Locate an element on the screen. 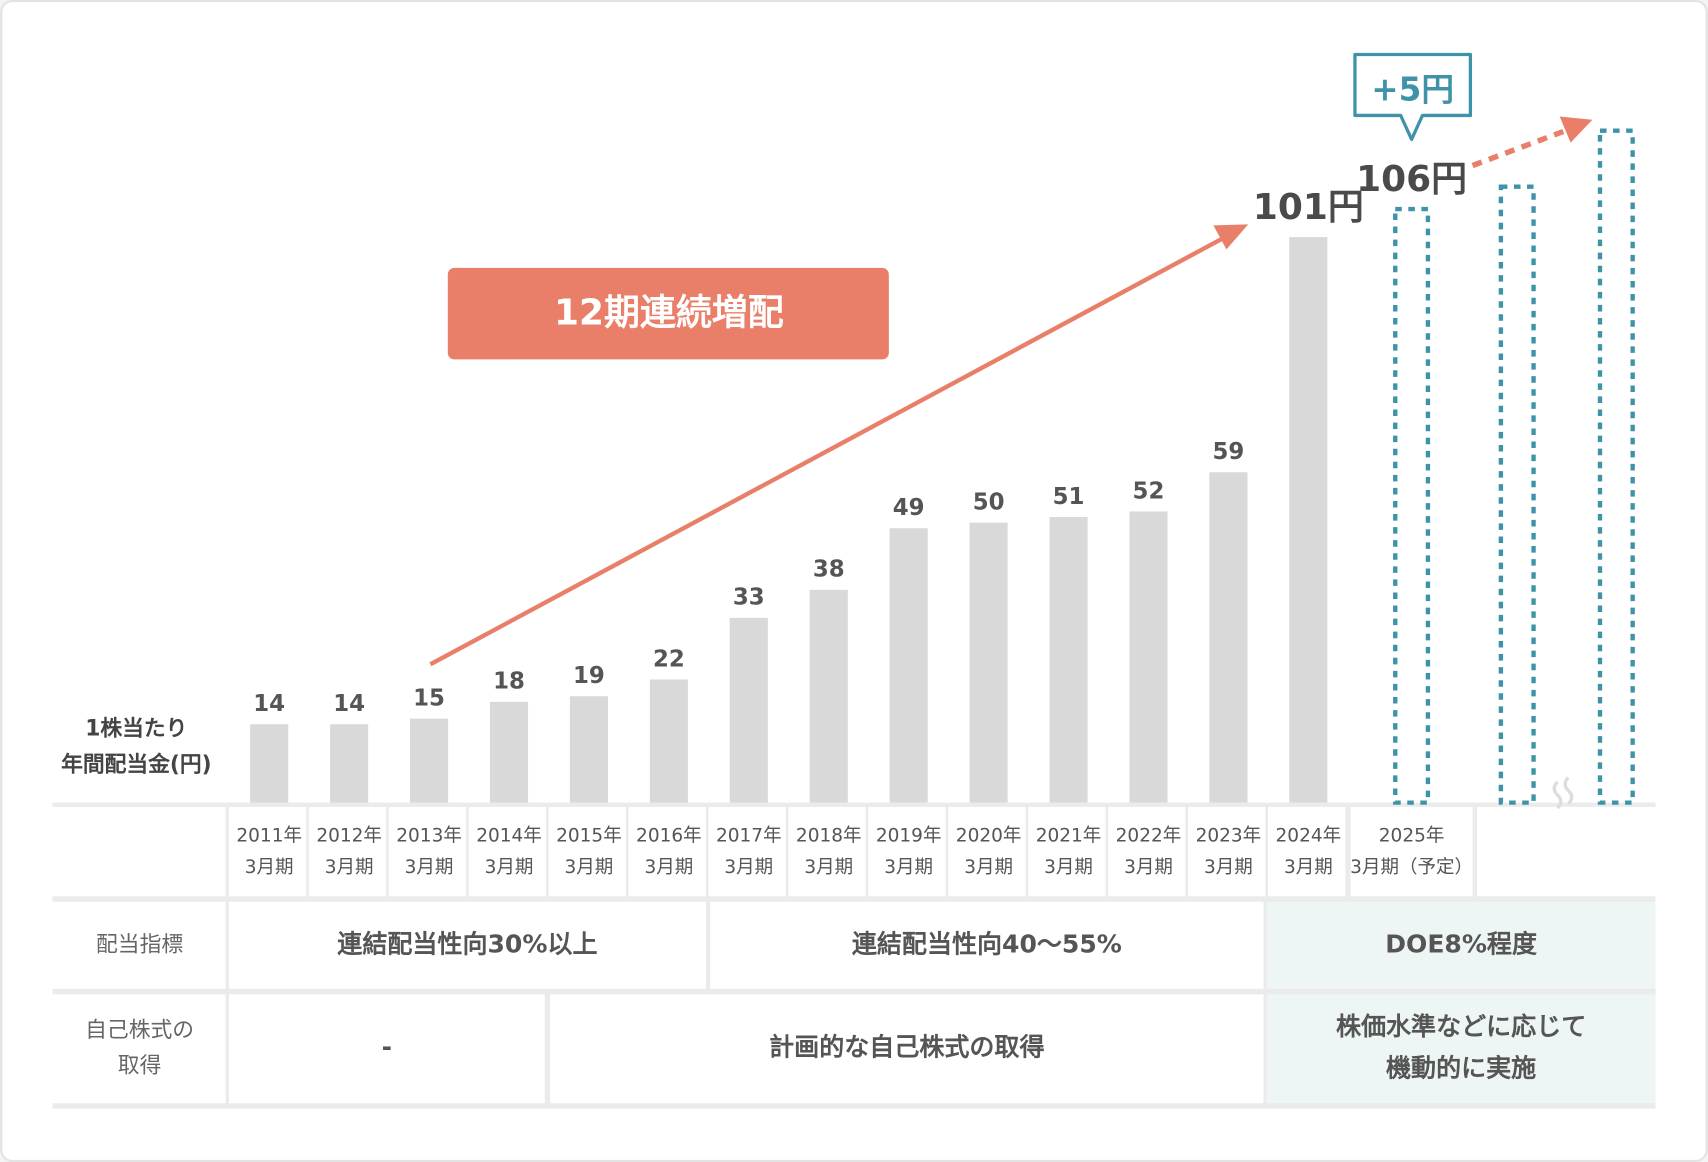 This screenshot has height=1162, width=1708. cell-text: DOE8%程度 is located at coordinates (1461, 943).